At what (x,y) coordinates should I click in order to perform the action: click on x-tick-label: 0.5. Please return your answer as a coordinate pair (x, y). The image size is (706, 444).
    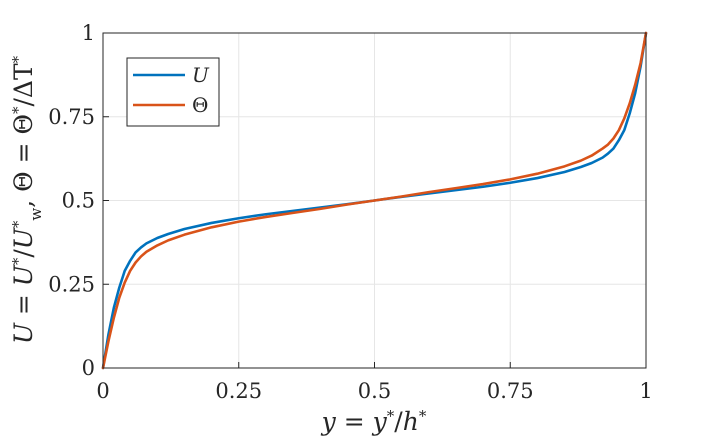
    Looking at the image, I should click on (374, 391).